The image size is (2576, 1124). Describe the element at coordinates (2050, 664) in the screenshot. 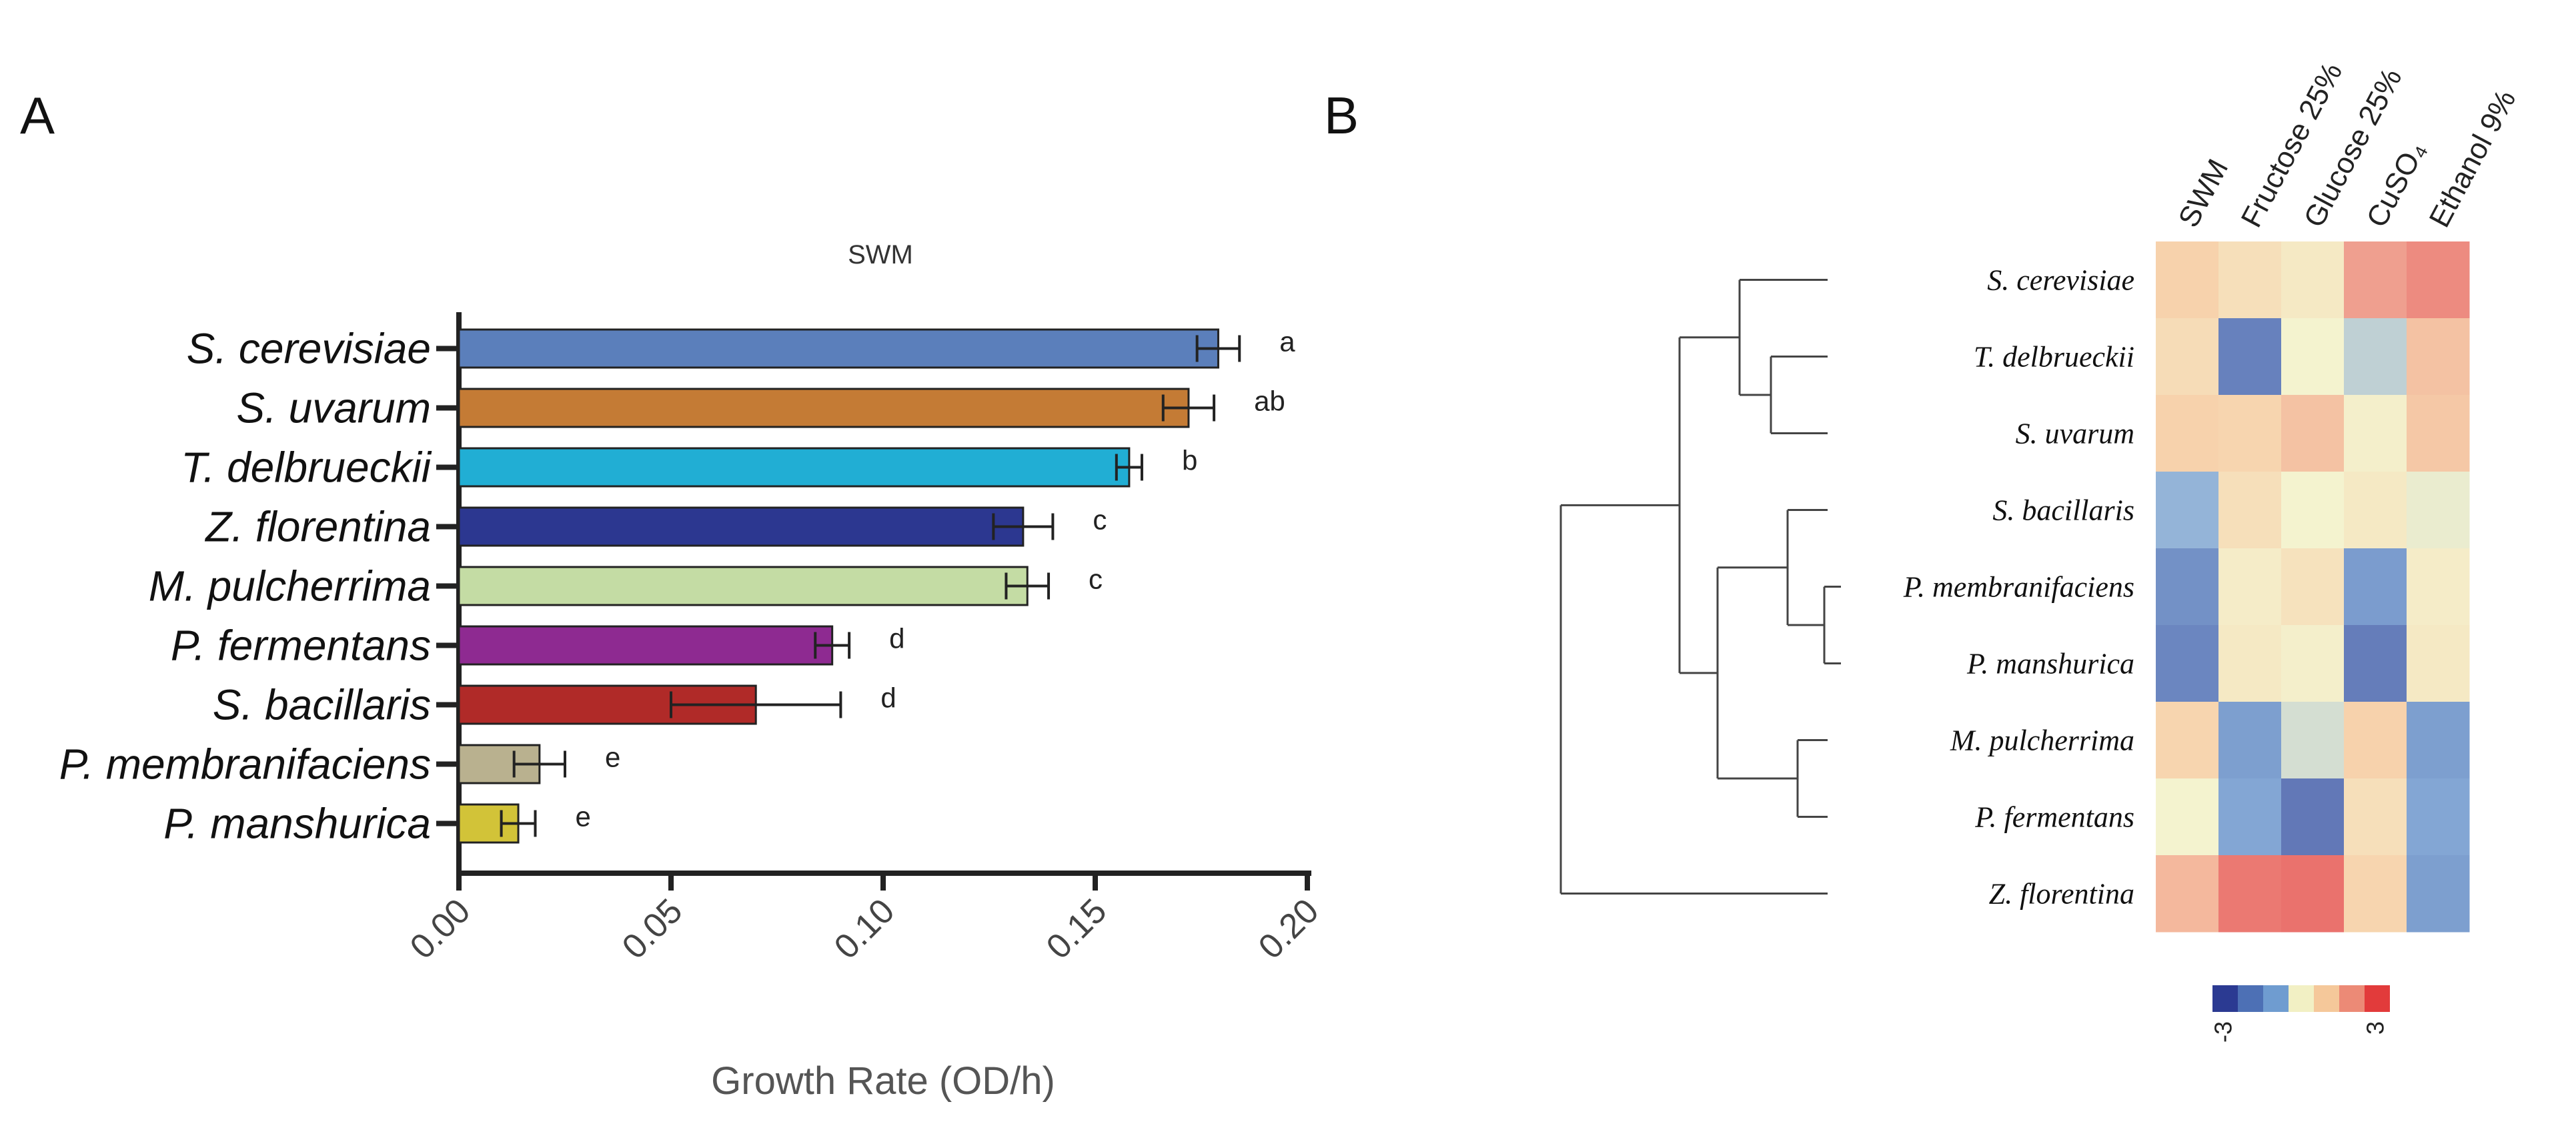

I see `heatmap-row-label: P. manshurica` at that location.